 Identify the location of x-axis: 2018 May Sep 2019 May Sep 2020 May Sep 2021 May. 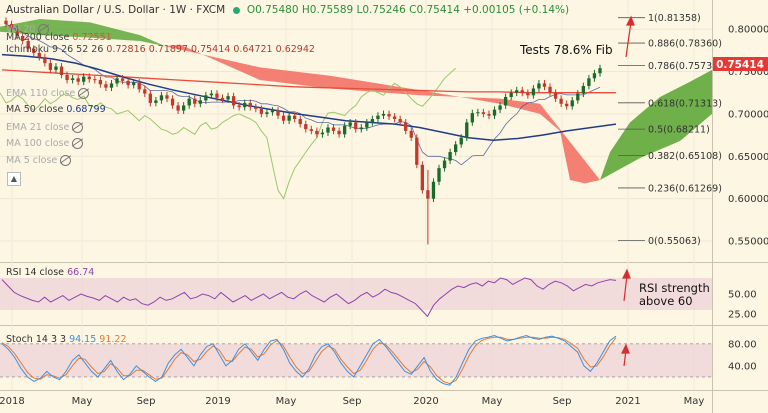
(352, 401).